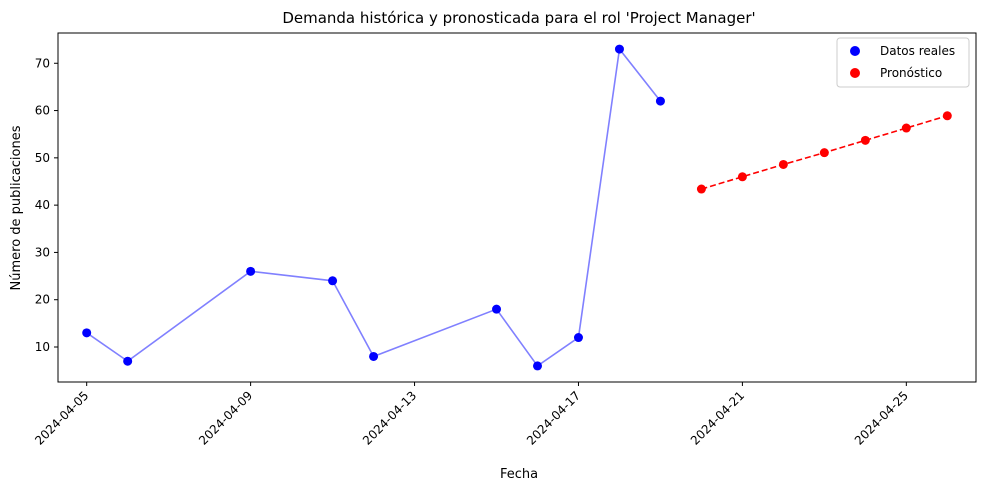  What do you see at coordinates (42, 63) in the screenshot?
I see `y-tick-label: 70` at bounding box center [42, 63].